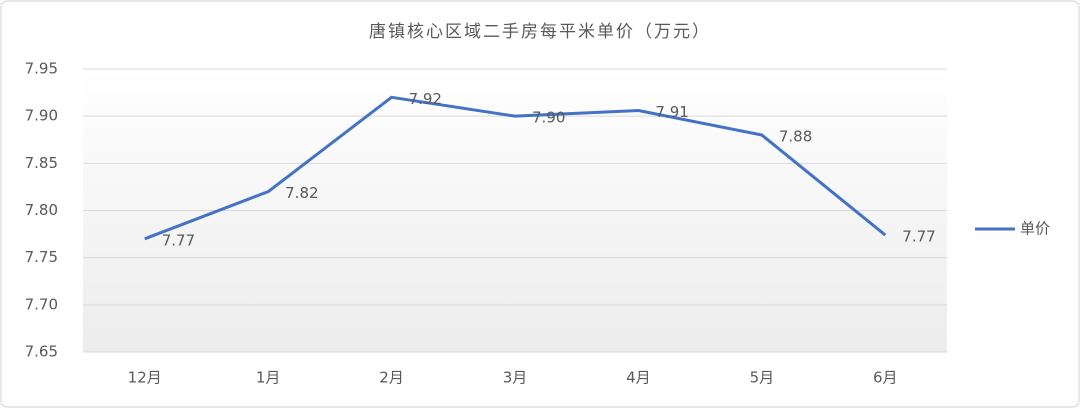 The height and width of the screenshot is (408, 1080). I want to click on legend-label: 单价, so click(1035, 229).